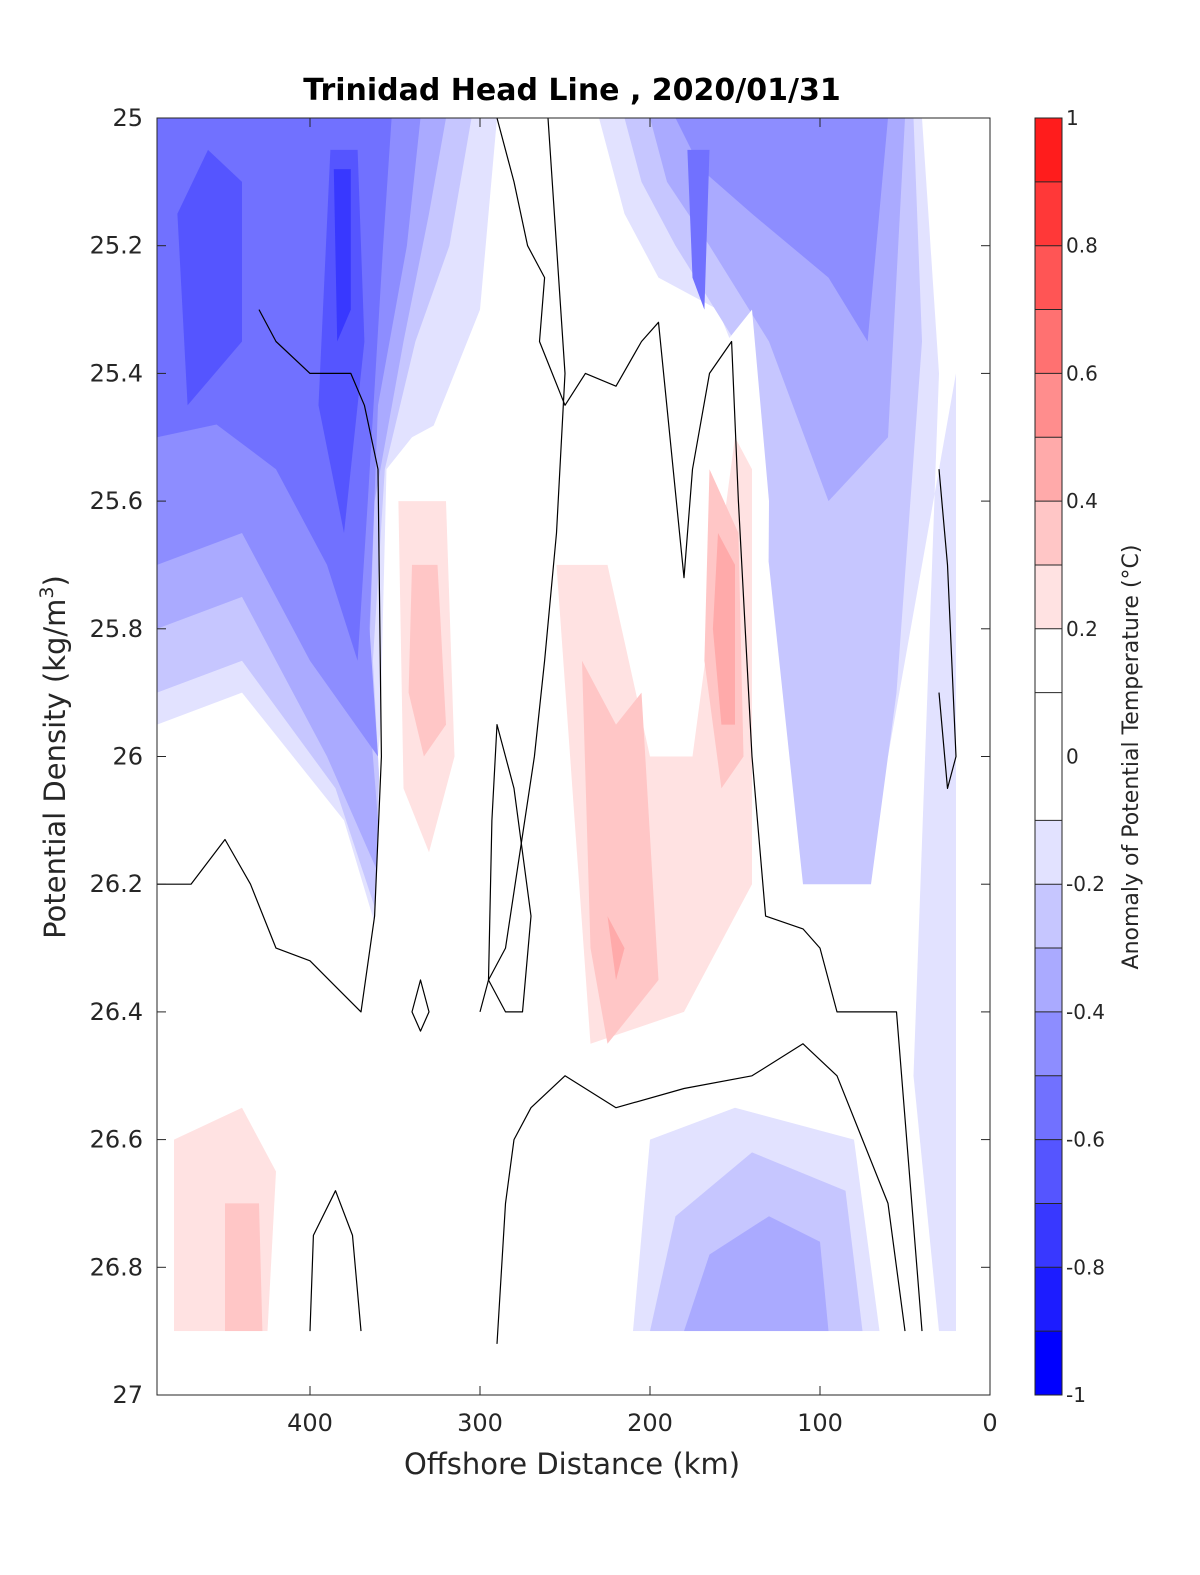 The height and width of the screenshot is (1575, 1200). Describe the element at coordinates (573, 1363) in the screenshot. I see `no-data-region` at that location.